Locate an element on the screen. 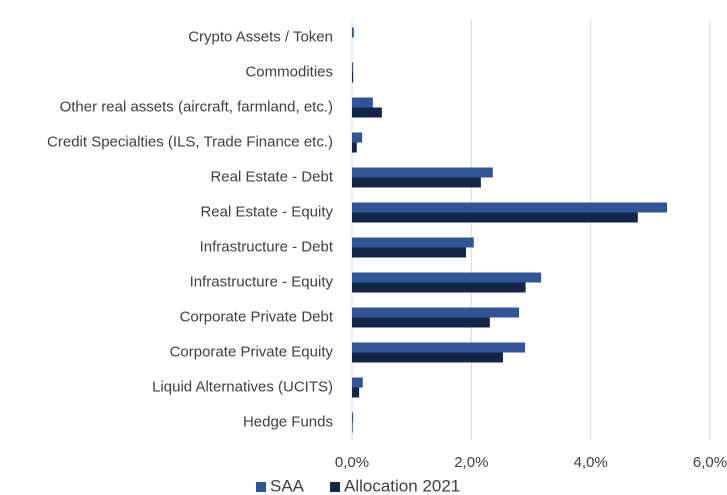 Image resolution: width=727 pixels, height=495 pixels. y-tick-label: Hedge Funds is located at coordinates (288, 421).